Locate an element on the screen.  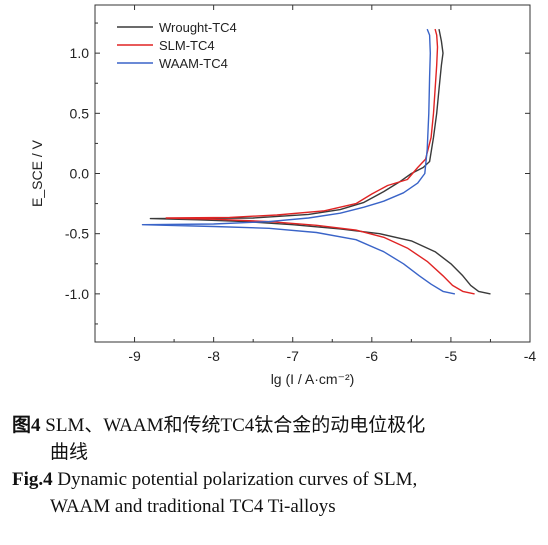
y-tick-label: 1.0 is located at coordinates (80, 53).